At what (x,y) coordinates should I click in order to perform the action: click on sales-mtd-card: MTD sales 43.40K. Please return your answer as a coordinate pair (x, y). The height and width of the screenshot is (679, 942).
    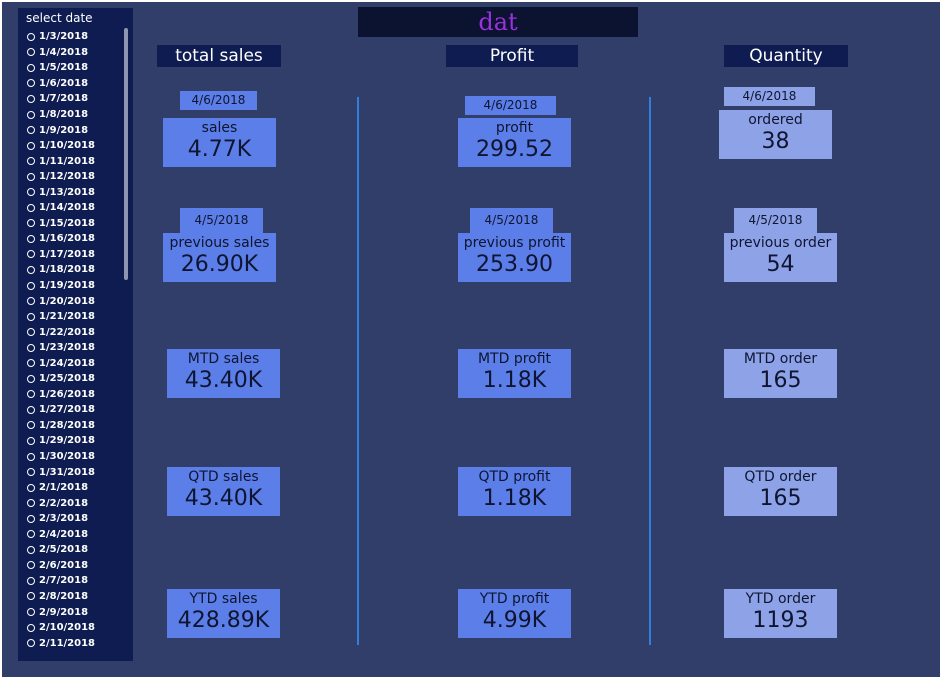
    Looking at the image, I should click on (223, 373).